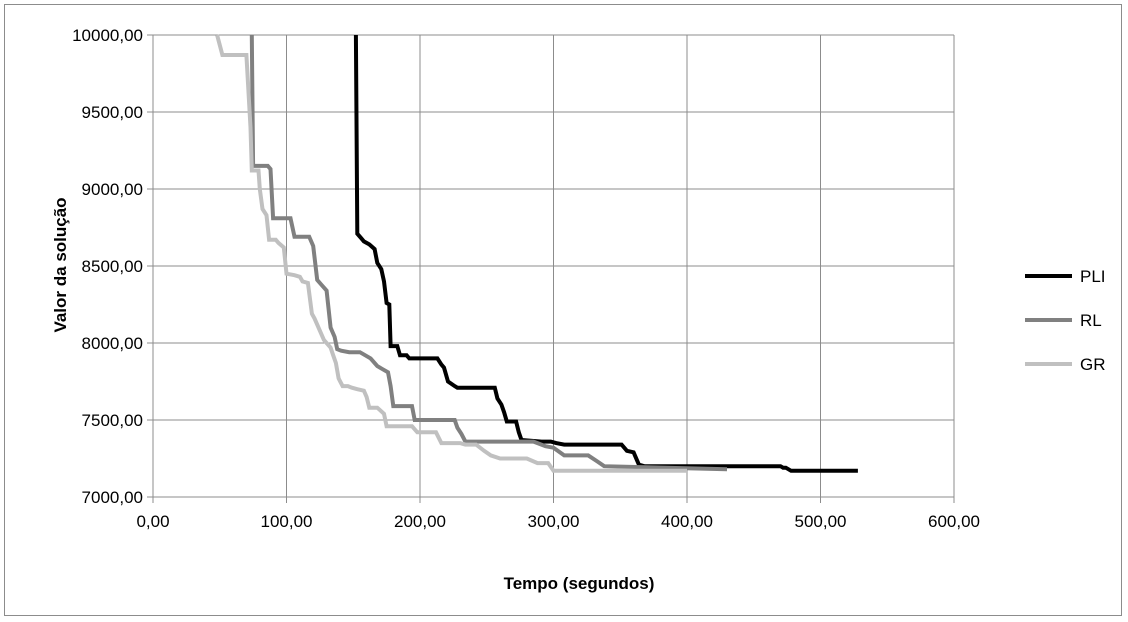 The height and width of the screenshot is (622, 1128). Describe the element at coordinates (107, 35) in the screenshot. I see `y-tick-label: 10000,00` at that location.